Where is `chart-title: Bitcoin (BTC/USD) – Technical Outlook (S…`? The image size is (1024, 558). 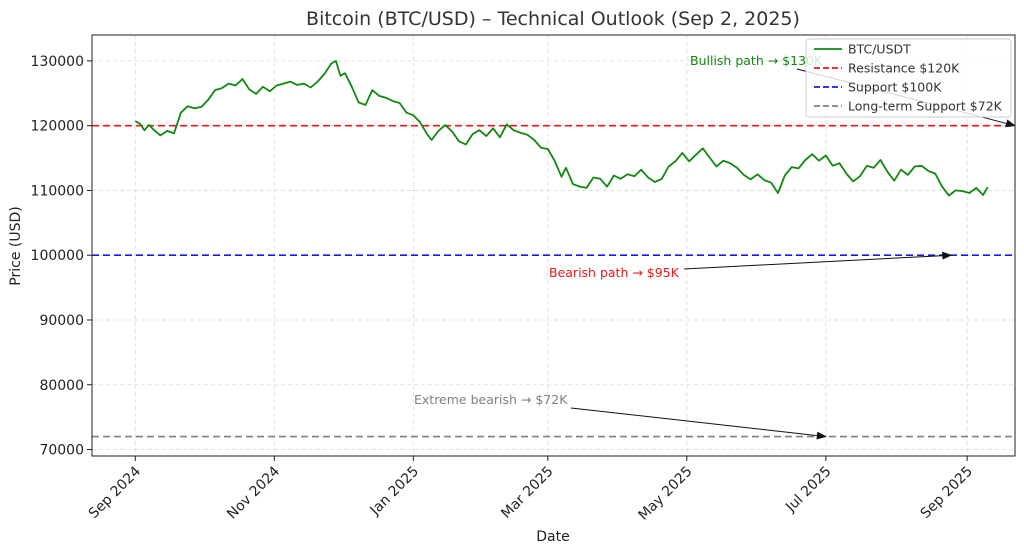 chart-title: Bitcoin (BTC/USD) – Technical Outlook (S… is located at coordinates (553, 19).